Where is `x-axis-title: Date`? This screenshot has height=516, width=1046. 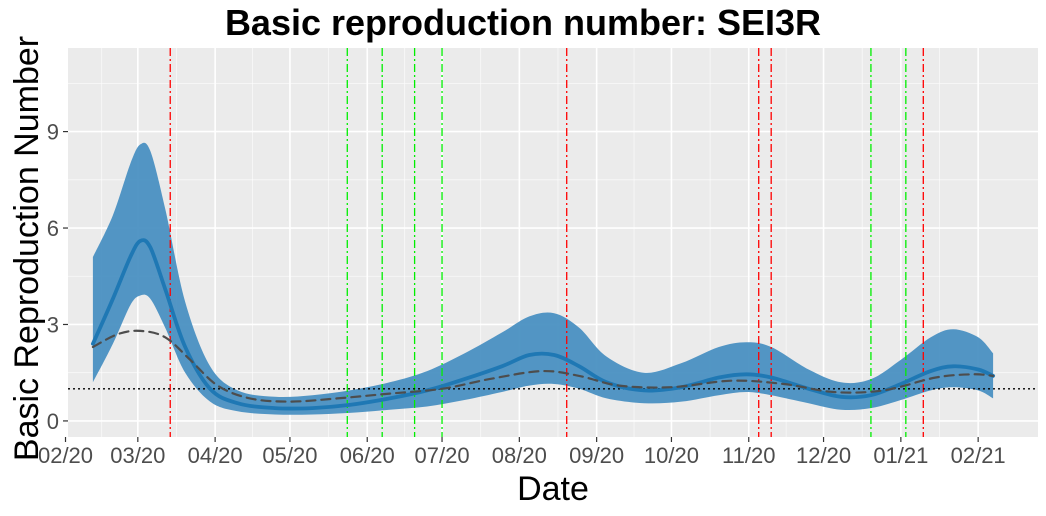 x-axis-title: Date is located at coordinates (553, 489).